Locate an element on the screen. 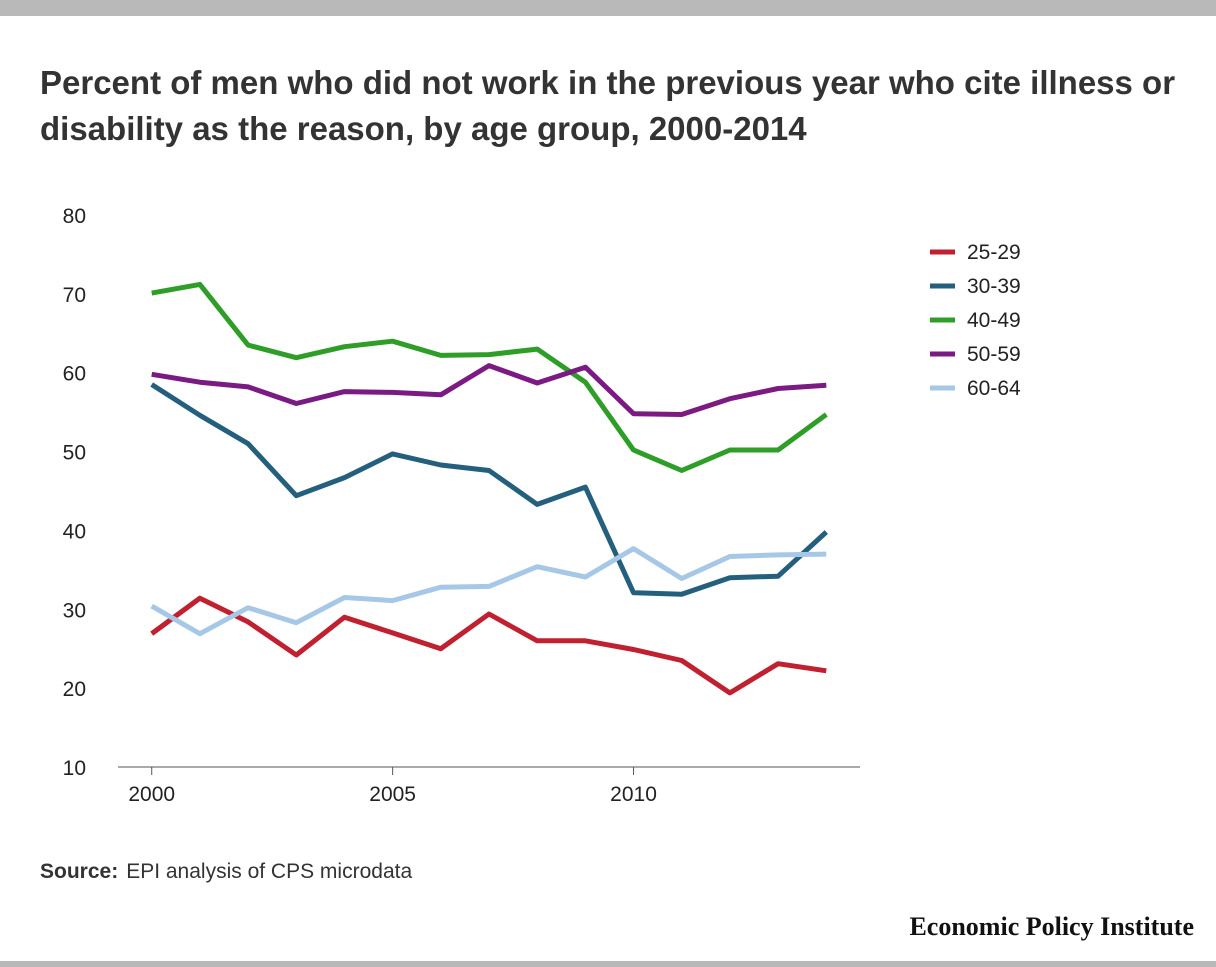 This screenshot has height=967, width=1216. x-tick-label: 2010 is located at coordinates (633, 794).